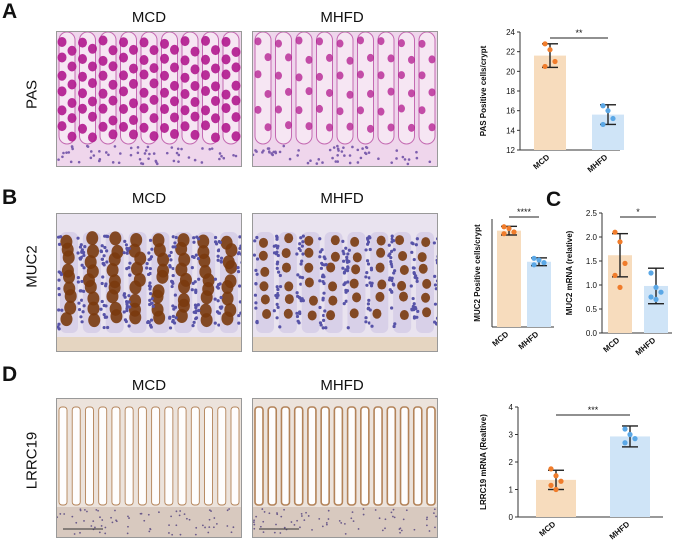 This screenshot has width=685, height=552. What do you see at coordinates (345, 468) in the screenshot?
I see `lrrc19-mhfd-micrograph` at bounding box center [345, 468].